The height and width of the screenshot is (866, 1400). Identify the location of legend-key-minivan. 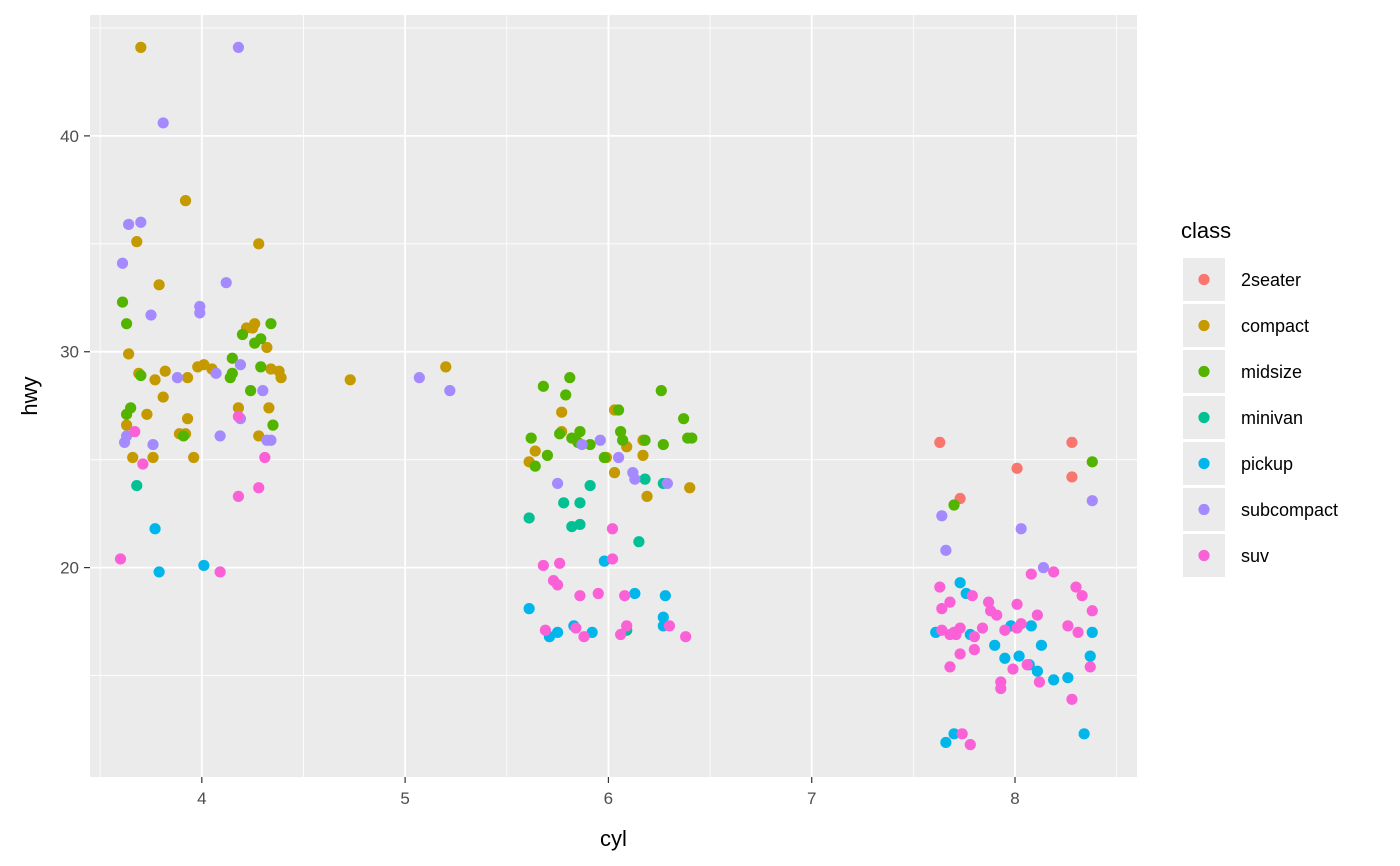
(1204, 417).